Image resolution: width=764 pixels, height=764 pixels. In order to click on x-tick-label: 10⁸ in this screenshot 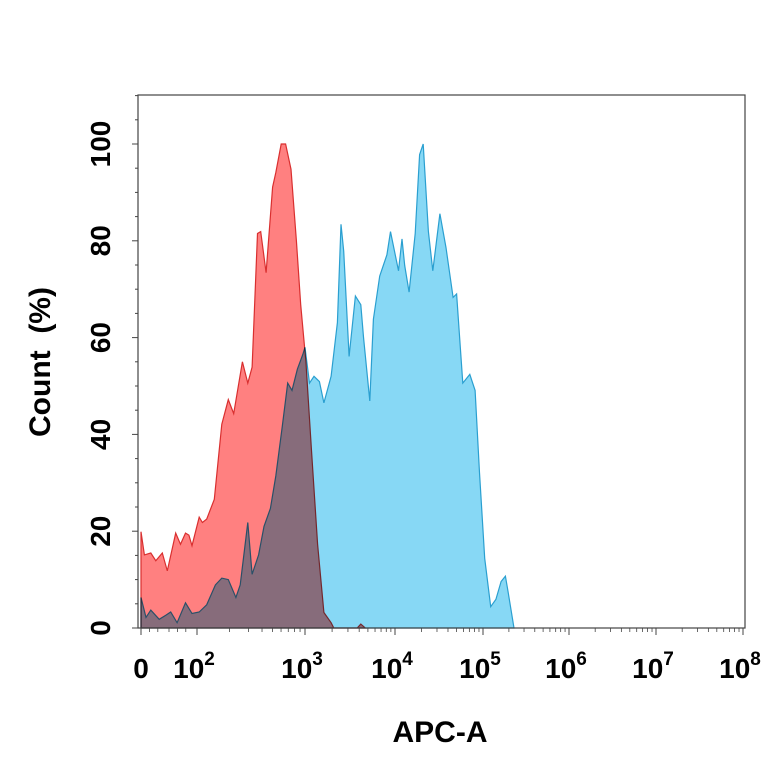, I will do `click(740, 666)`.